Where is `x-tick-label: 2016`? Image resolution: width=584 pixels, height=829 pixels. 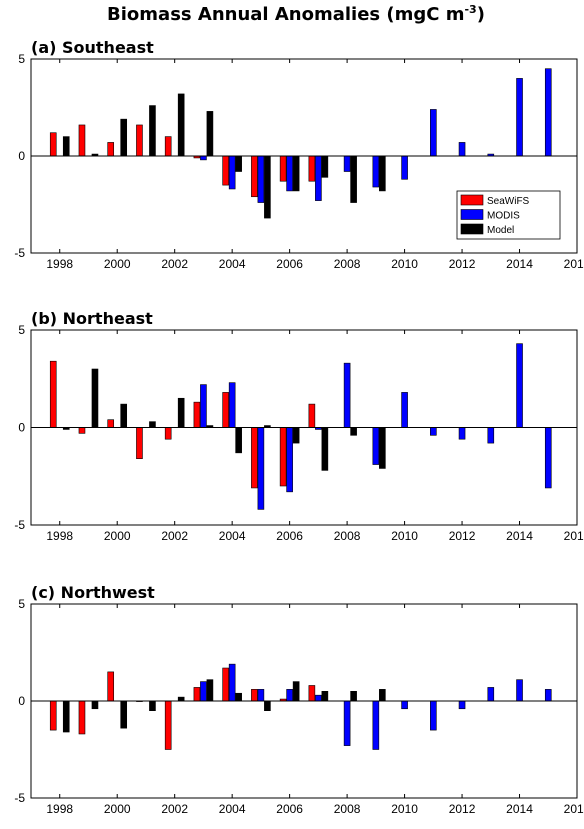 x-tick-label: 2016 is located at coordinates (574, 809).